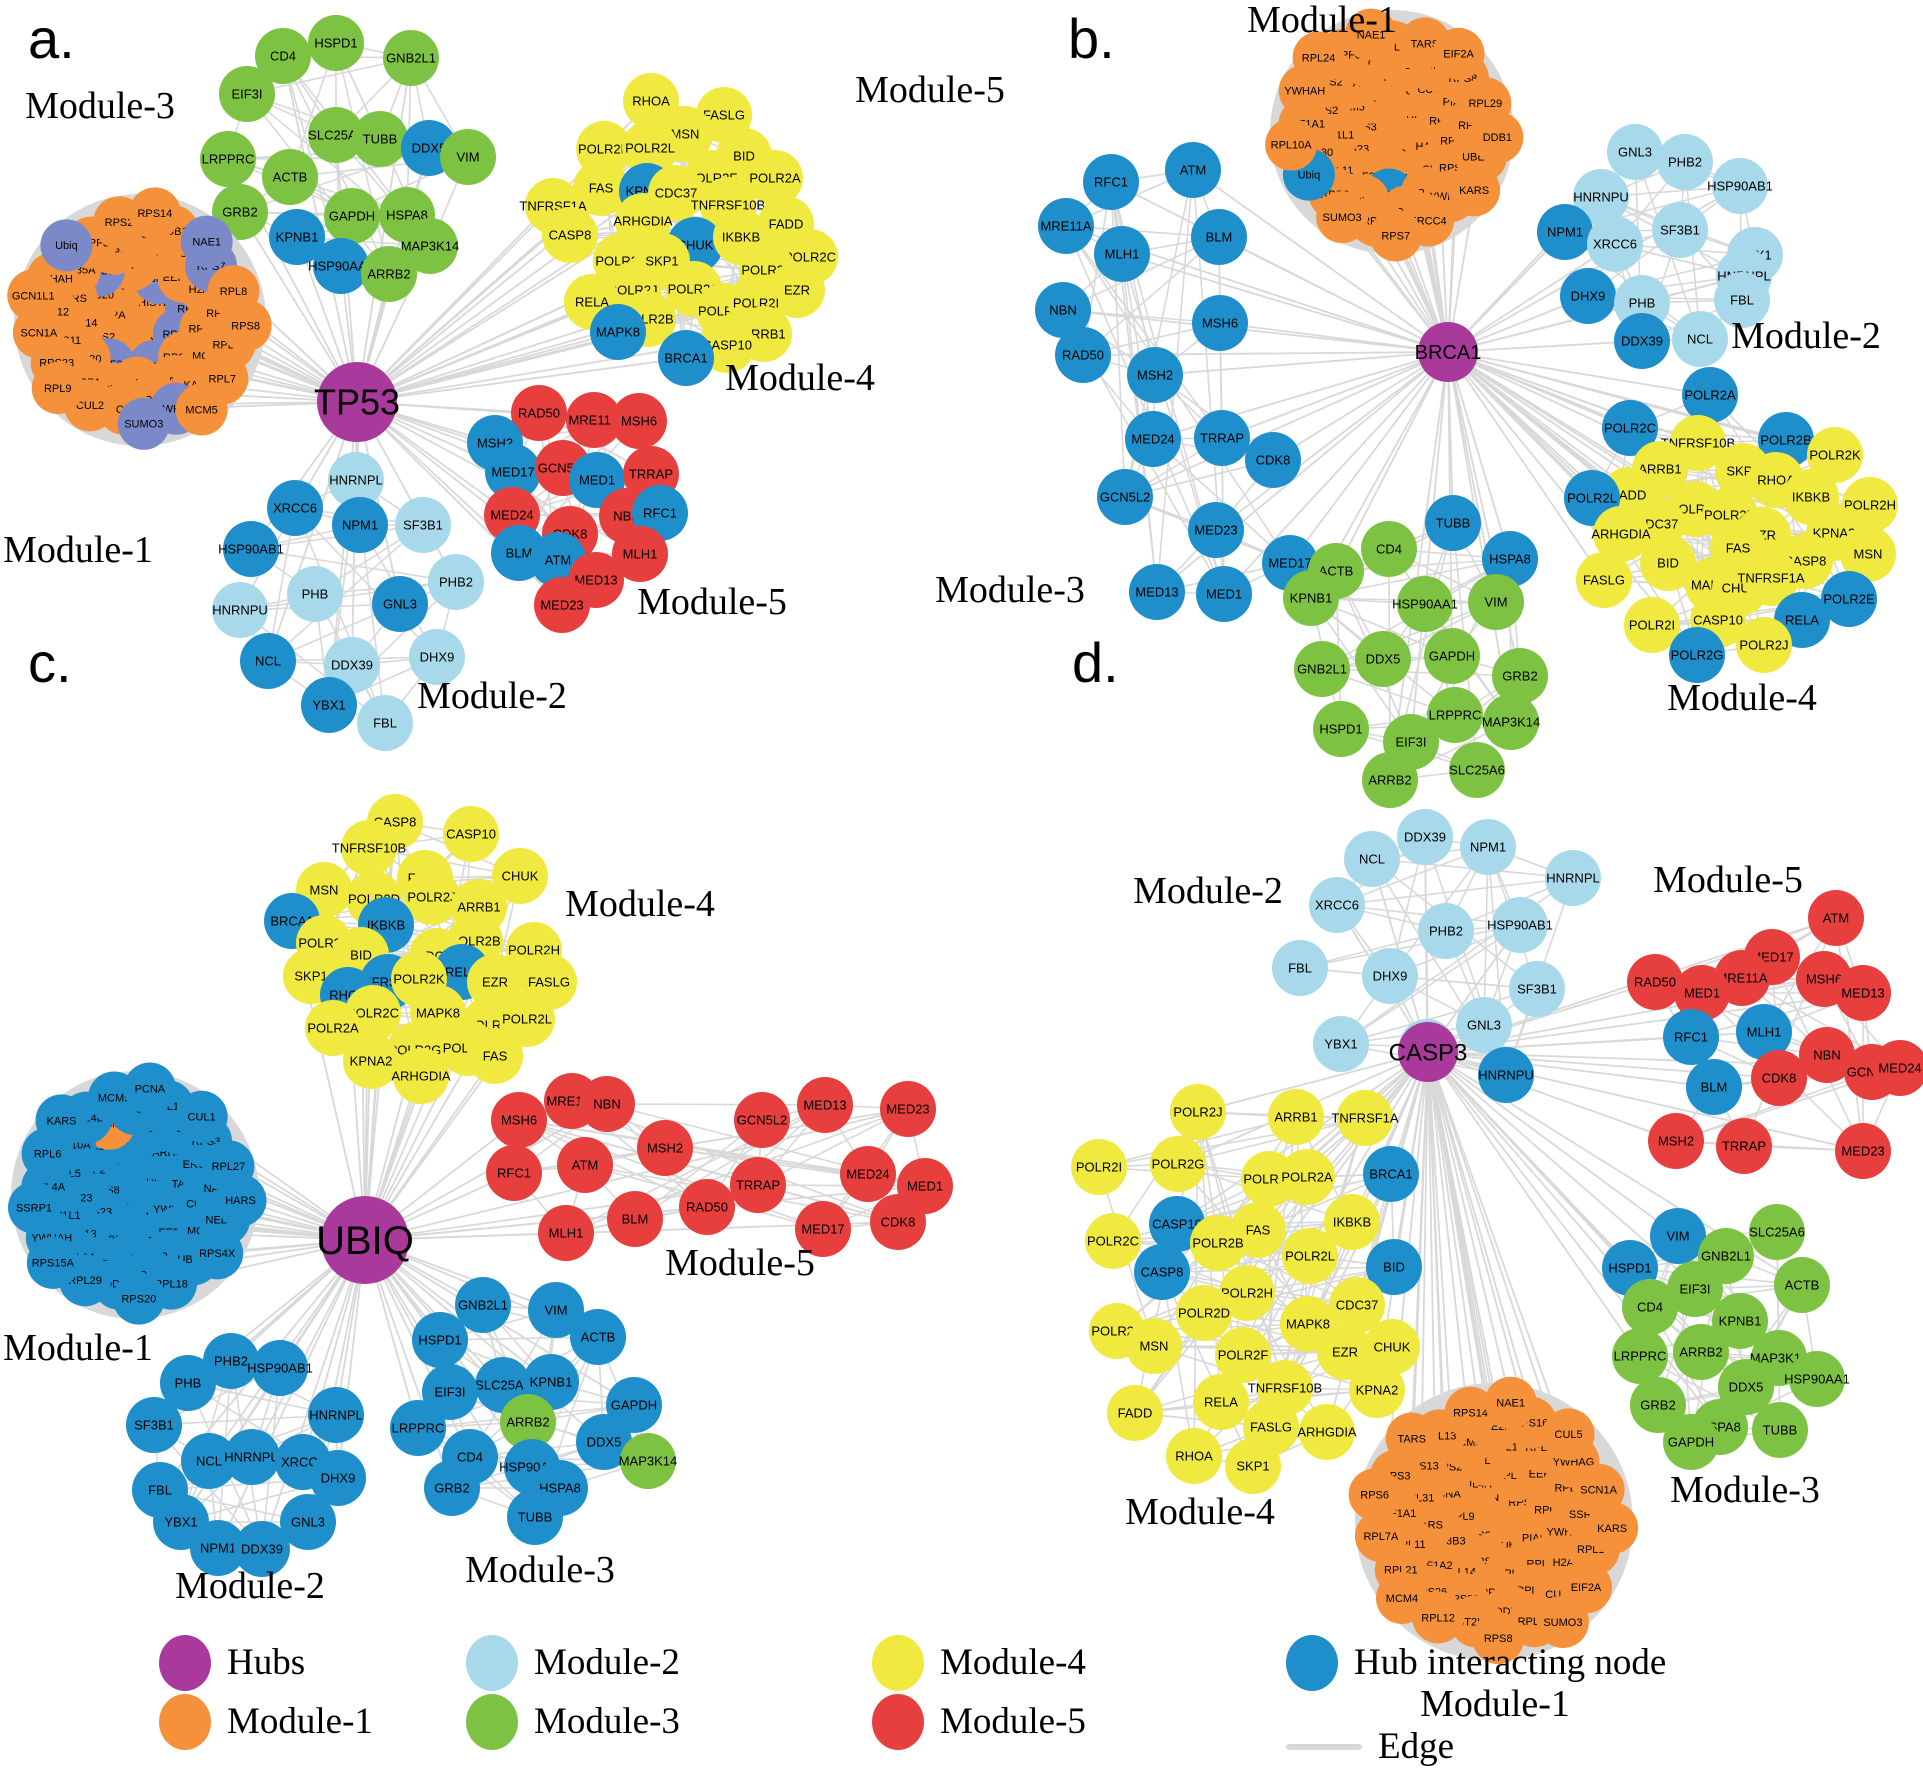 This screenshot has height=1775, width=1923. I want to click on node-TNFRSF1A, so click(1365, 1118).